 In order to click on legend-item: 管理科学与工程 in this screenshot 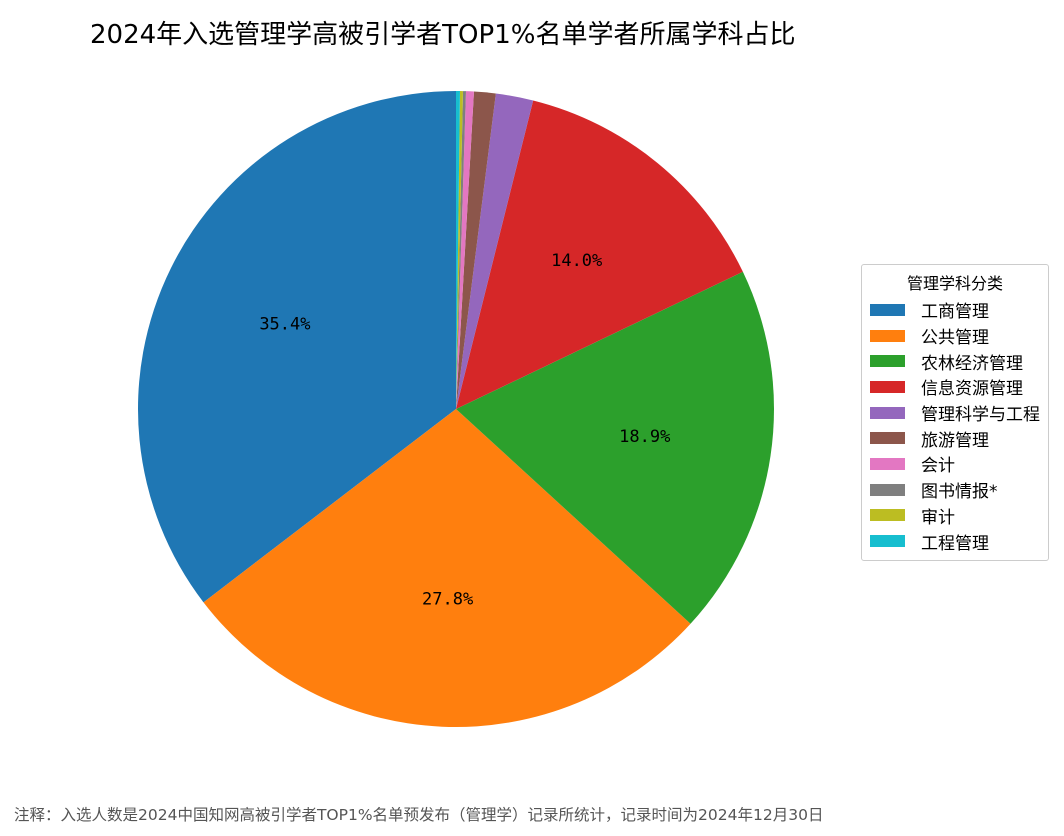, I will do `click(955, 413)`.